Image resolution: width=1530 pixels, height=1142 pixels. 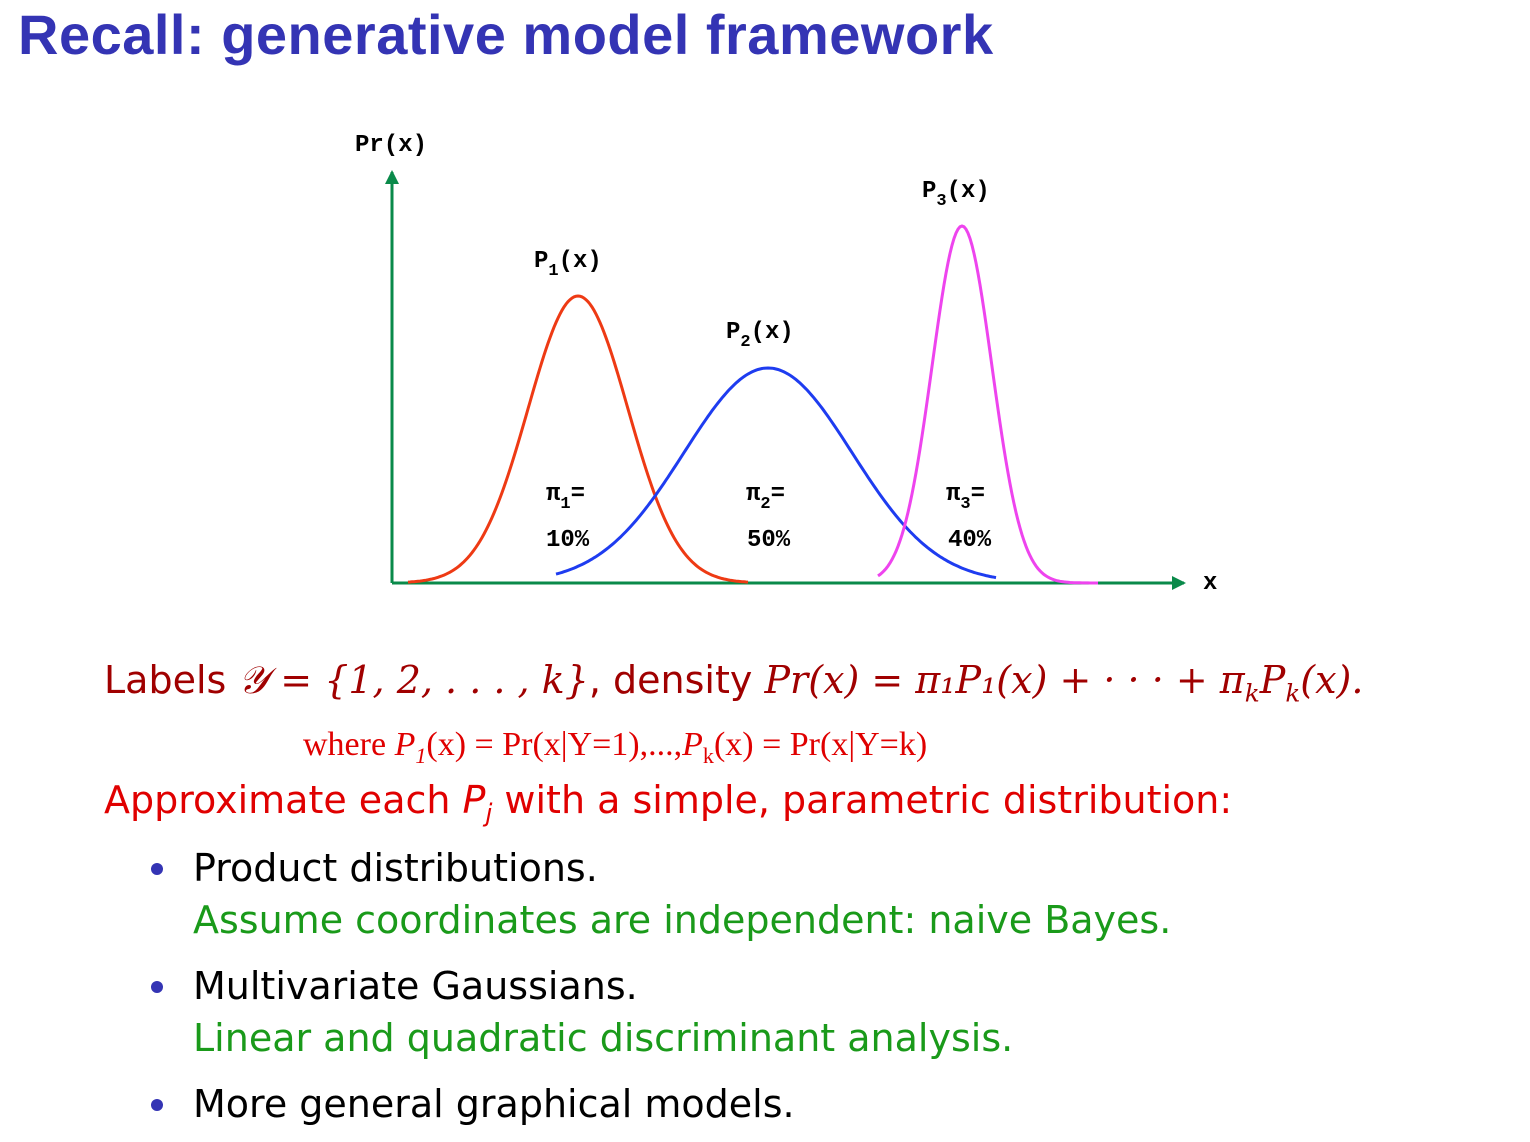 What do you see at coordinates (965, 497) in the screenshot?
I see `pi3-label: π3=` at bounding box center [965, 497].